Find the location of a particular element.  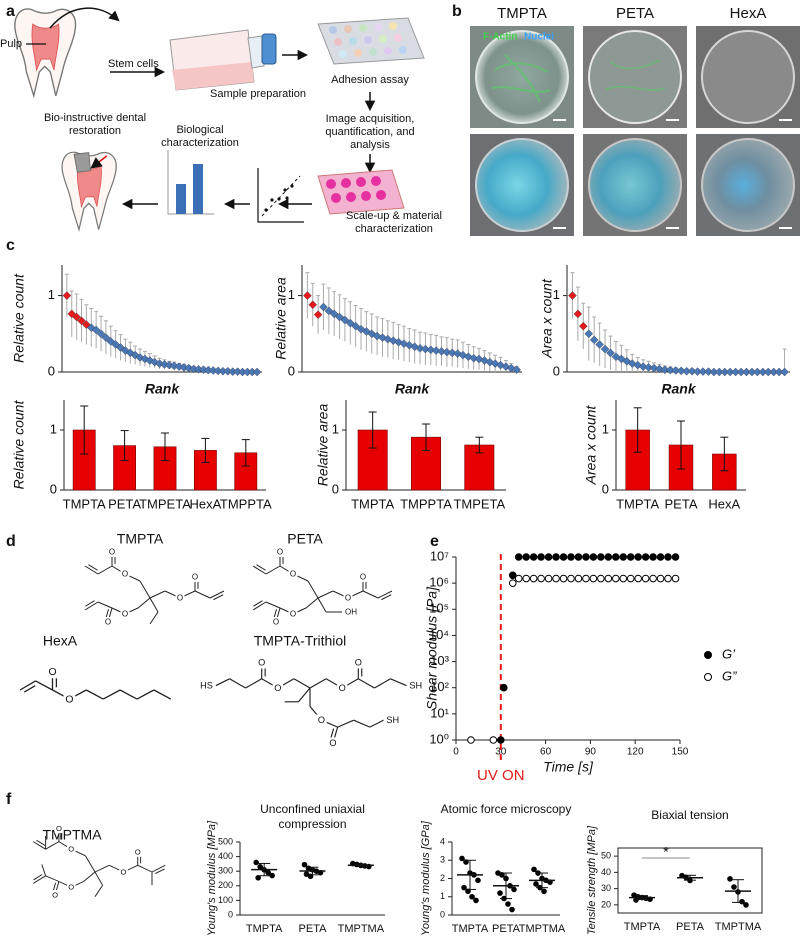

y-axis-label: Shear modulus [Pa] is located at coordinates (432, 648).